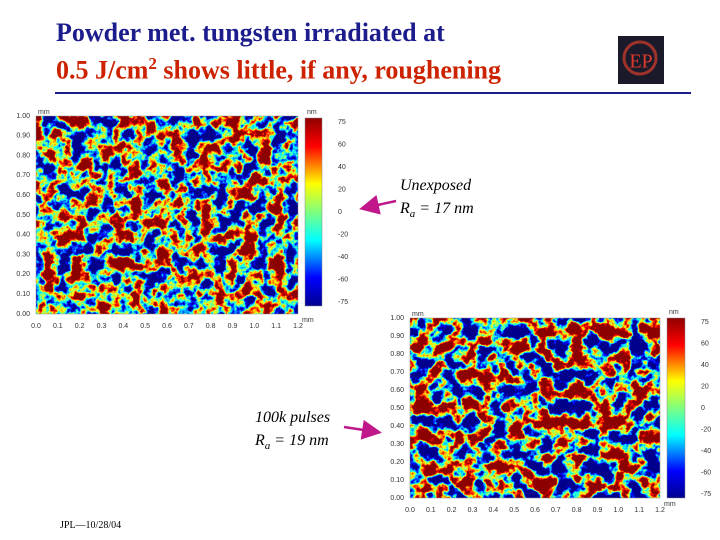 This screenshot has height=540, width=720. I want to click on superscript: 2, so click(152, 63).